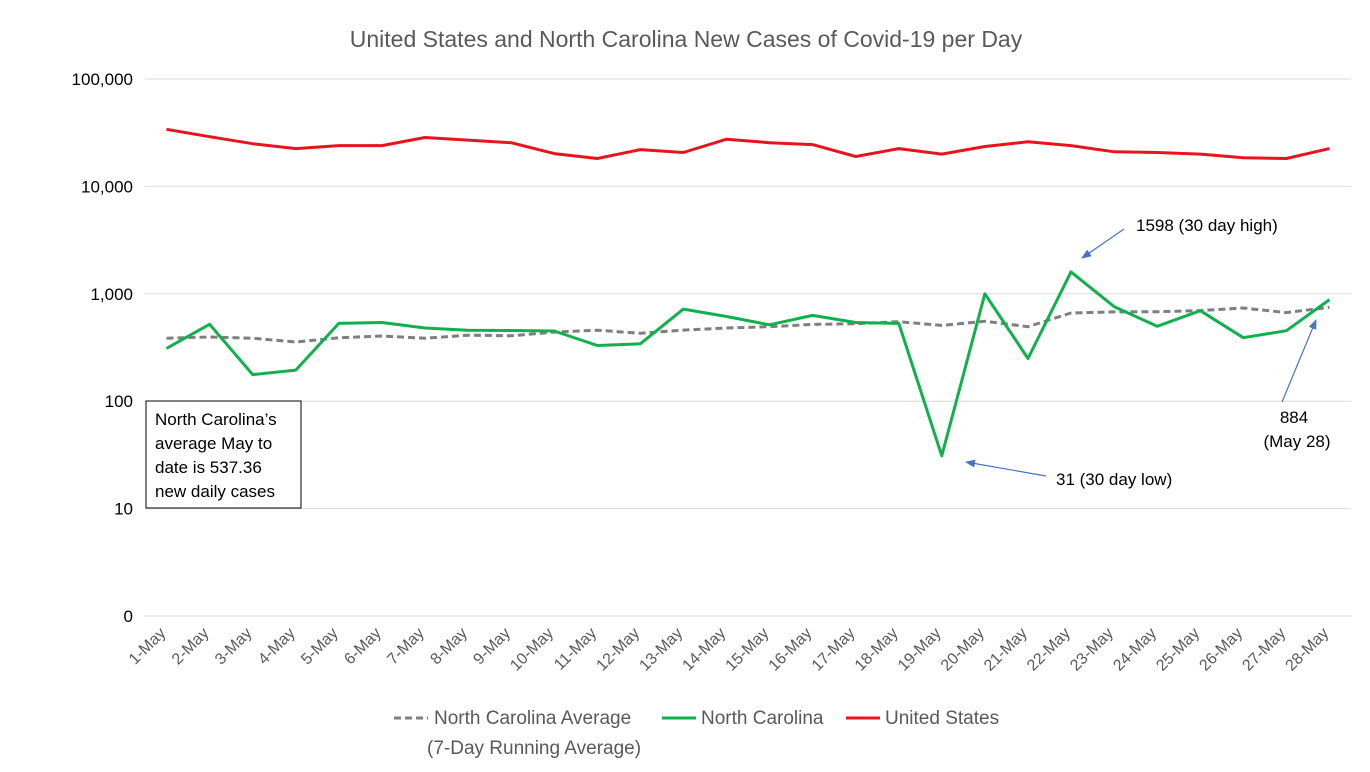  Describe the element at coordinates (748, 143) in the screenshot. I see `series-line-united-states` at that location.